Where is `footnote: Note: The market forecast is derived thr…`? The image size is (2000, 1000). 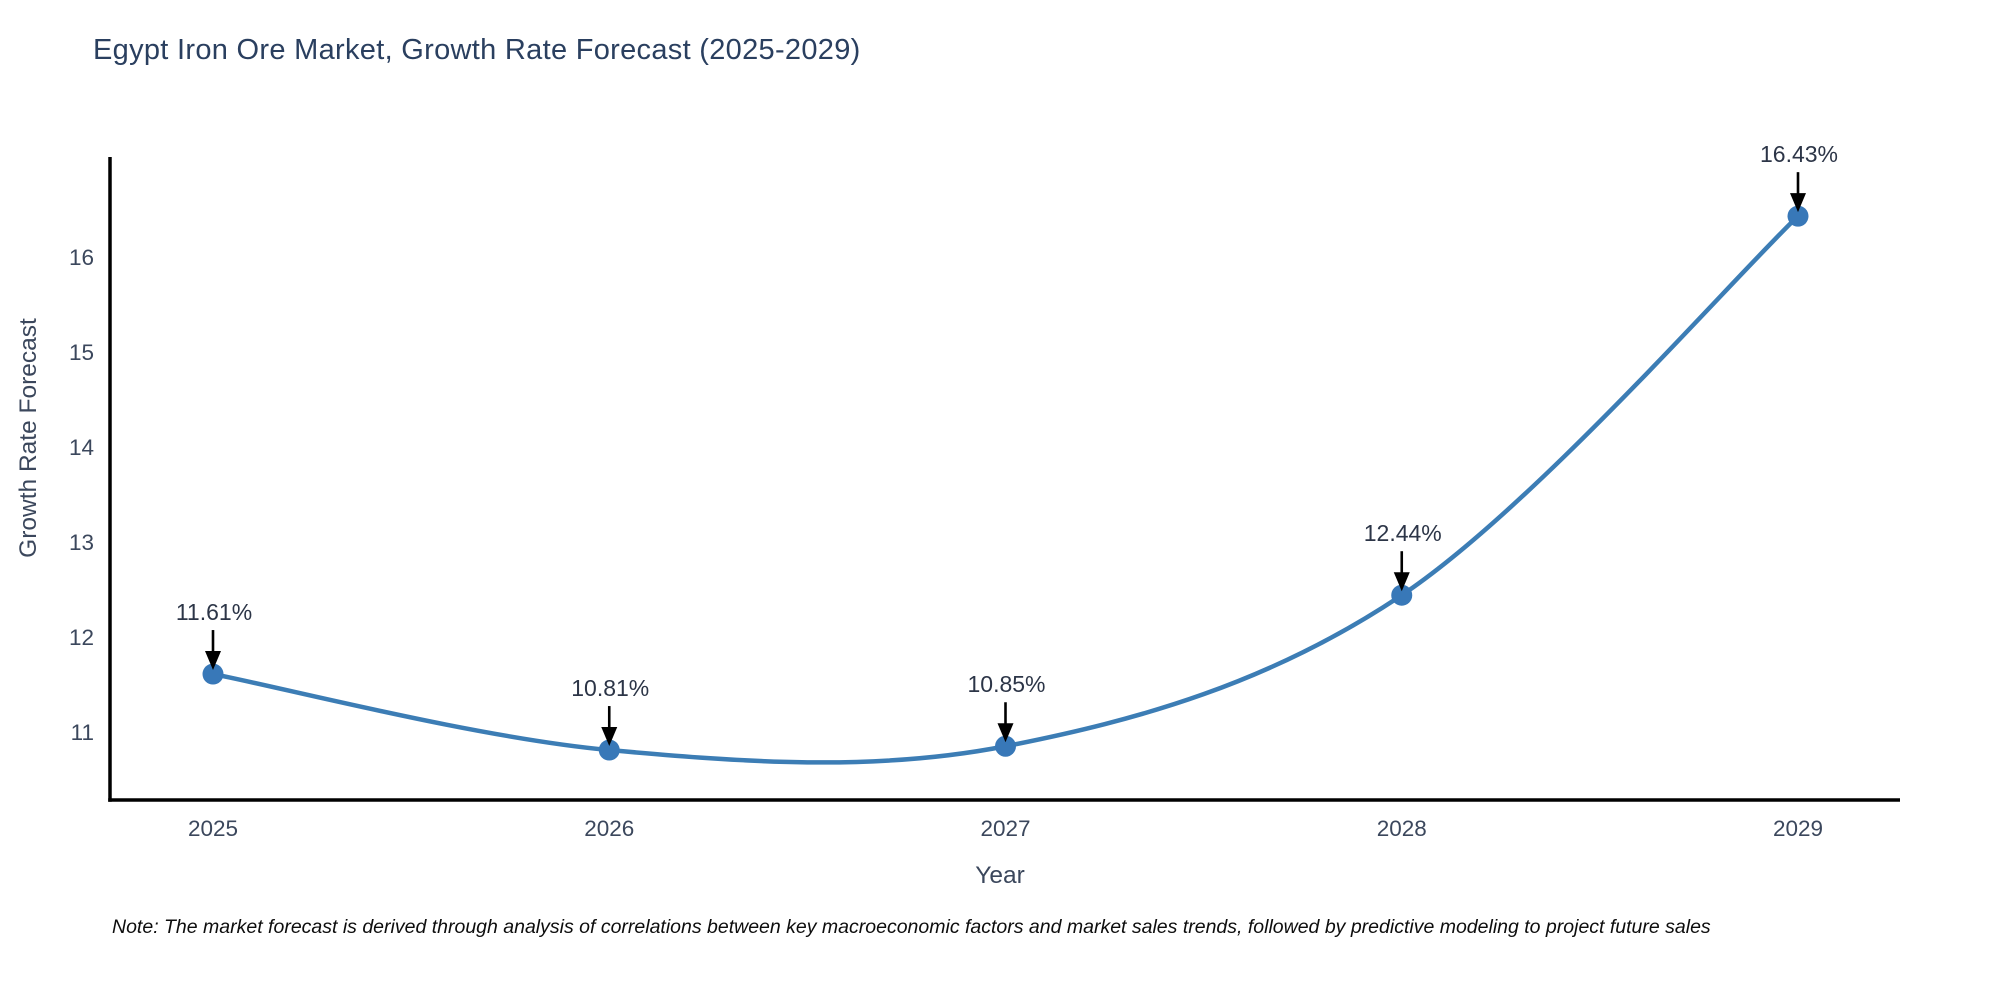
footnote: Note: The market forecast is derived thr… is located at coordinates (911, 927).